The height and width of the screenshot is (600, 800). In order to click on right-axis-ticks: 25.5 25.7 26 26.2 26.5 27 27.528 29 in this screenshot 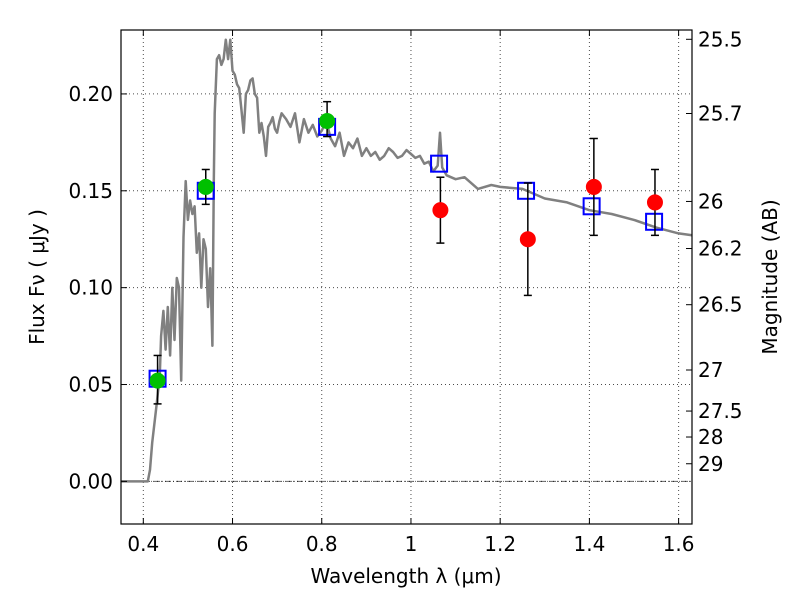, I will do `click(714, 251)`.